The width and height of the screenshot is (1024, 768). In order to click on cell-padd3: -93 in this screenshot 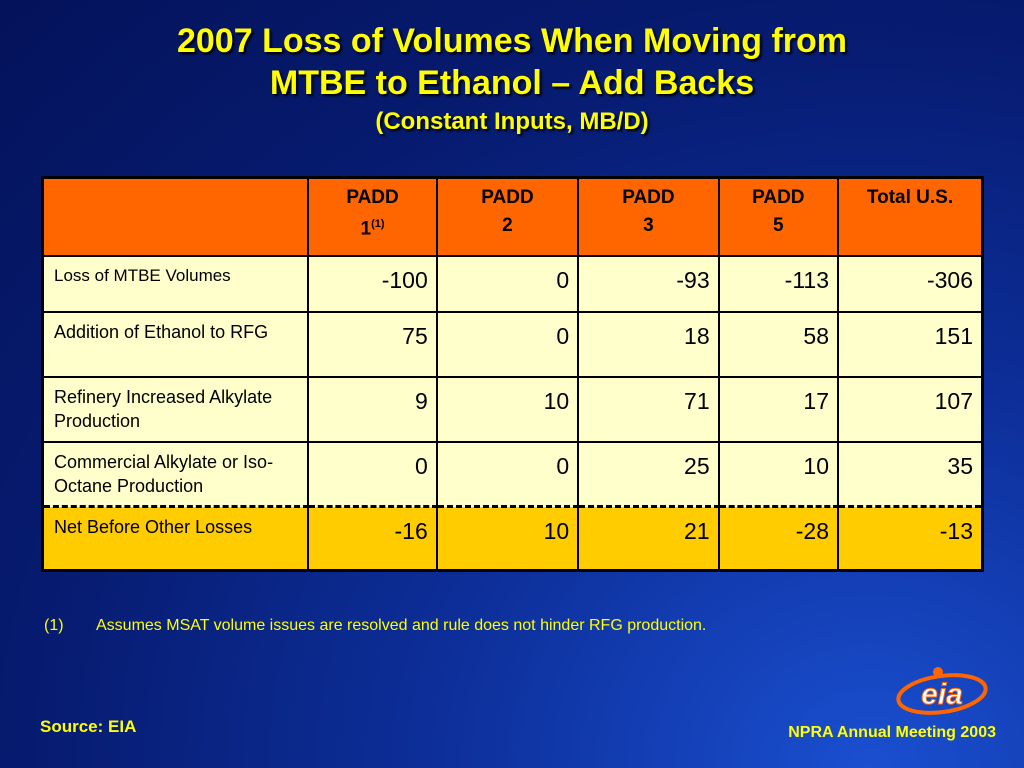, I will do `click(648, 283)`.